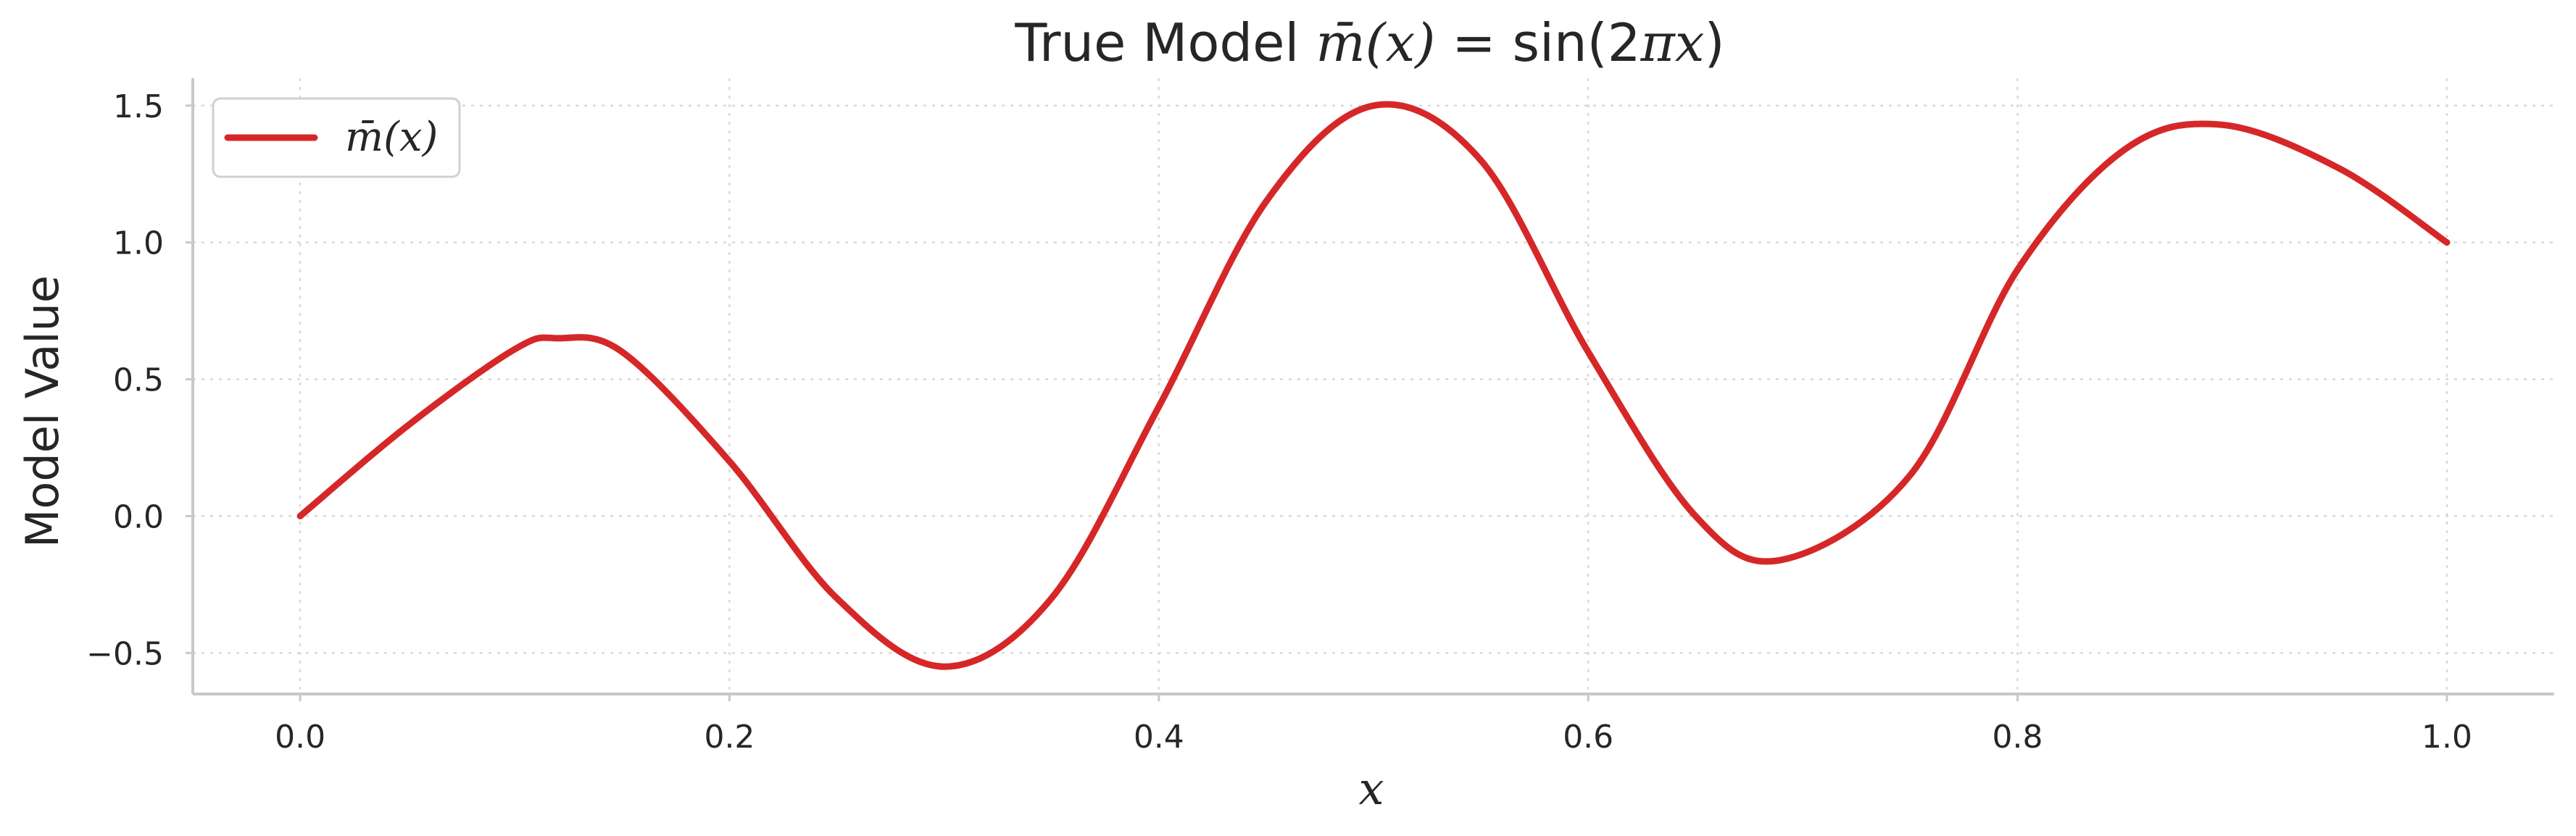 Image resolution: width=2576 pixels, height=836 pixels. Describe the element at coordinates (1473, 42) in the screenshot. I see `chart-title-equals: =` at that location.